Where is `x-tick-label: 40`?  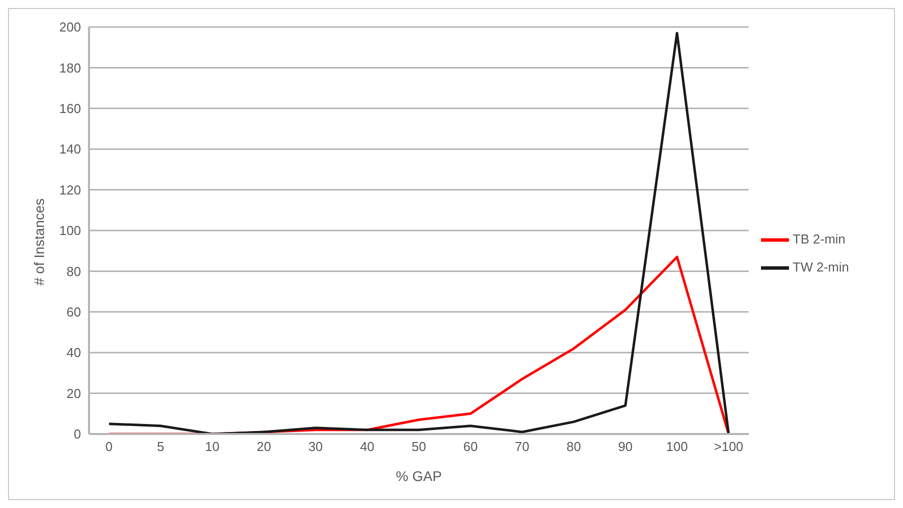 x-tick-label: 40 is located at coordinates (367, 446).